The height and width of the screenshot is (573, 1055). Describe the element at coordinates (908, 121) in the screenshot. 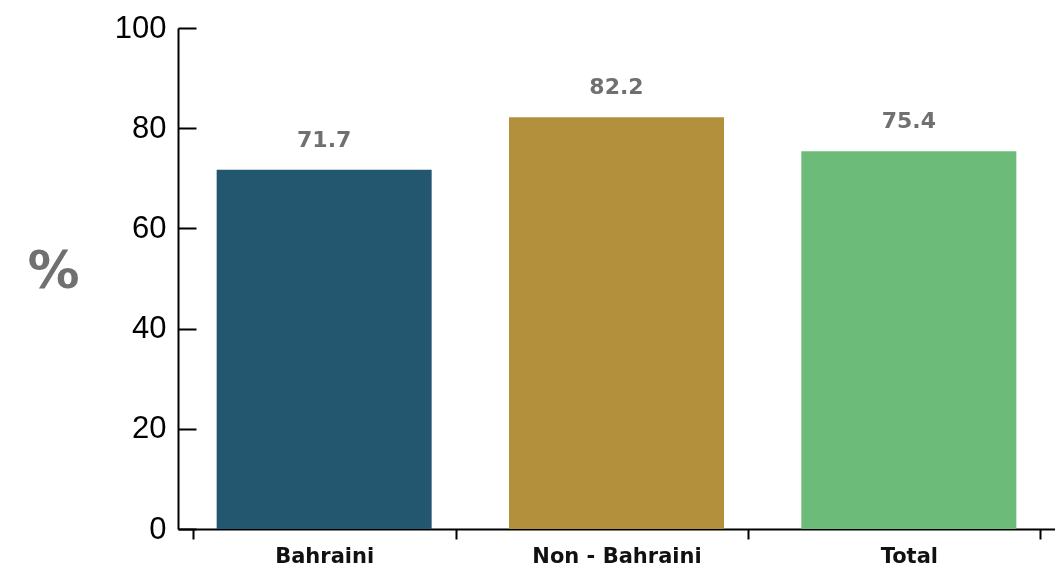

I see `data-label: 75.4` at that location.